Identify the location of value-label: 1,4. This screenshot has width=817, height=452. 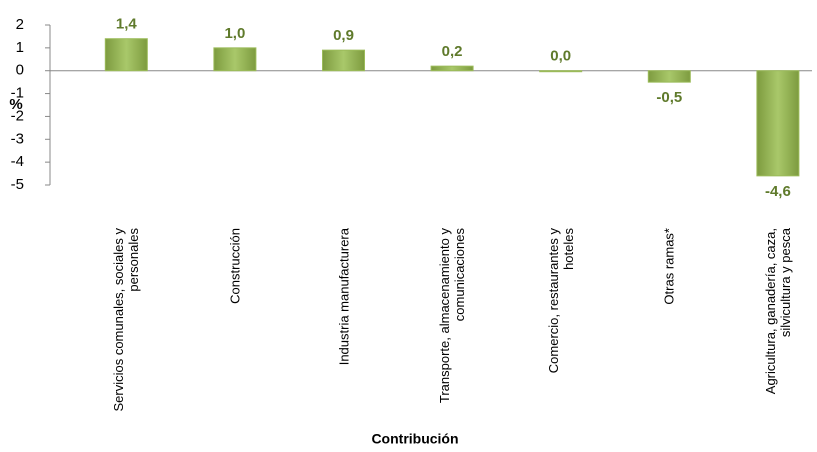
(127, 24).